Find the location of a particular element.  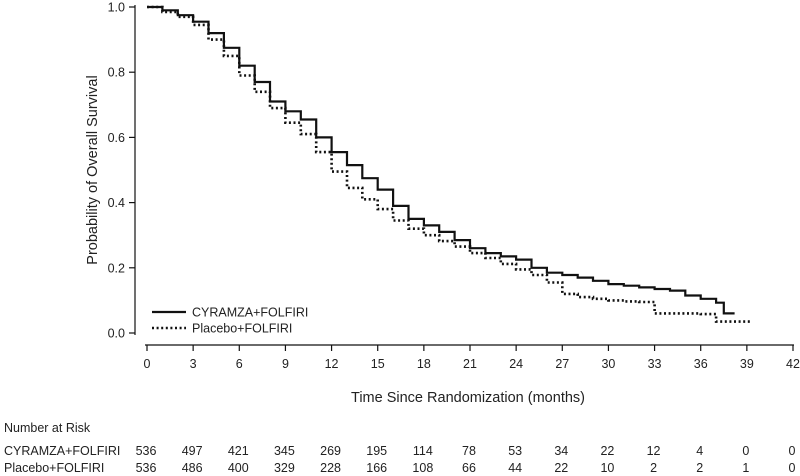

x-tick-label: 36 is located at coordinates (701, 364).